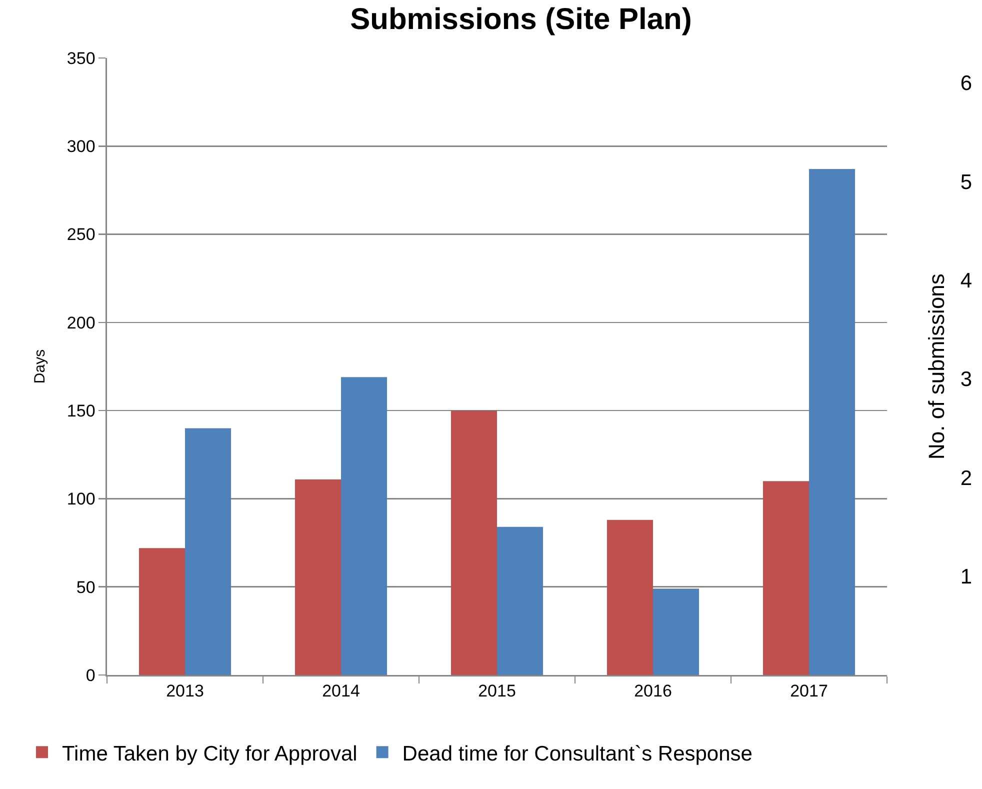  I want to click on y-tick-label: 200, so click(81, 322).